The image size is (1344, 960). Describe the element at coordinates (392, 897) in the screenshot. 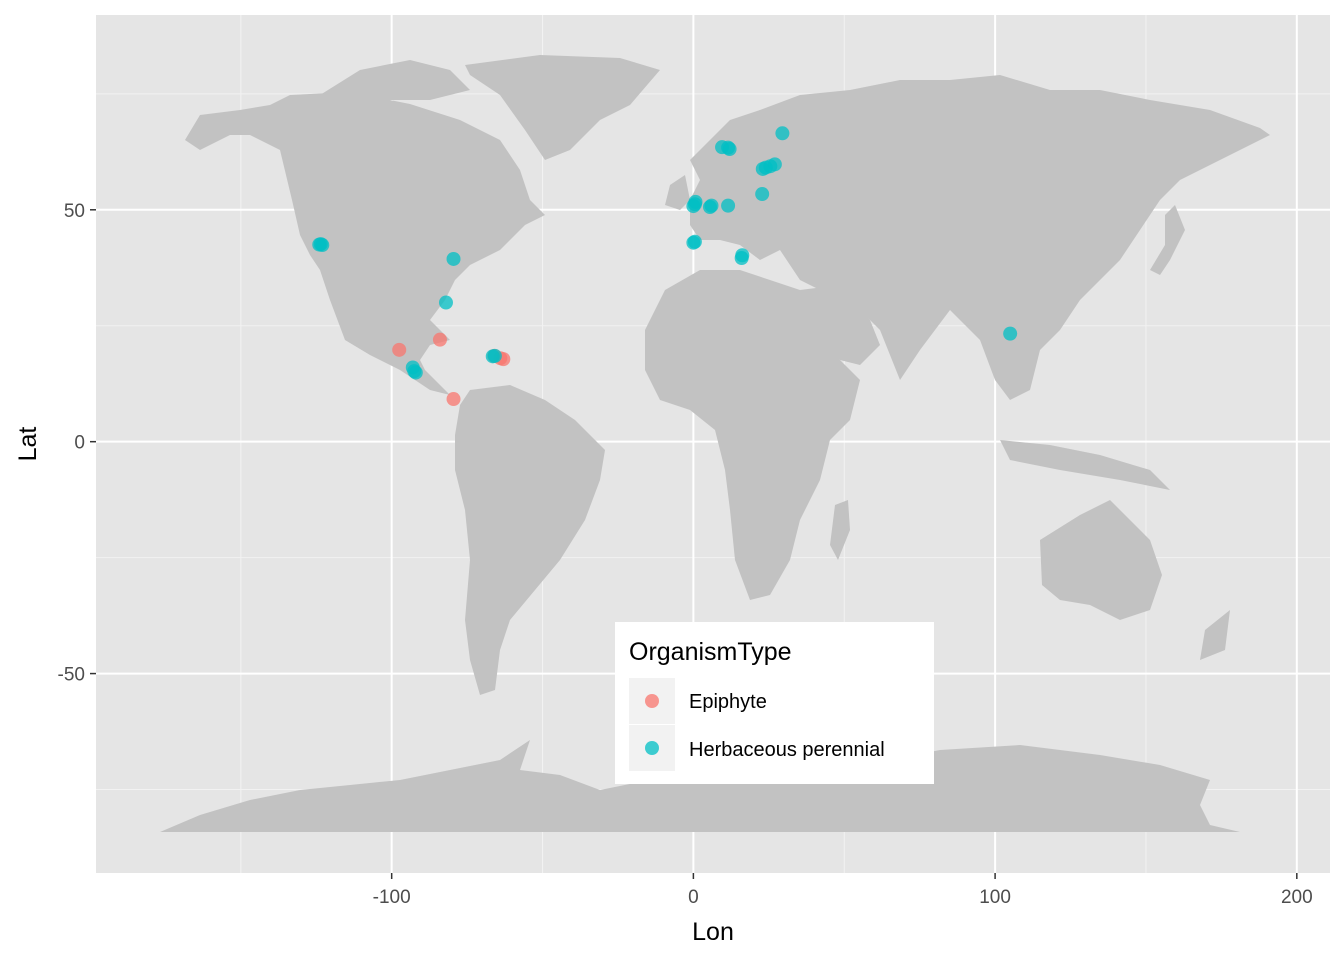

I see `x-tick-label: -100` at that location.